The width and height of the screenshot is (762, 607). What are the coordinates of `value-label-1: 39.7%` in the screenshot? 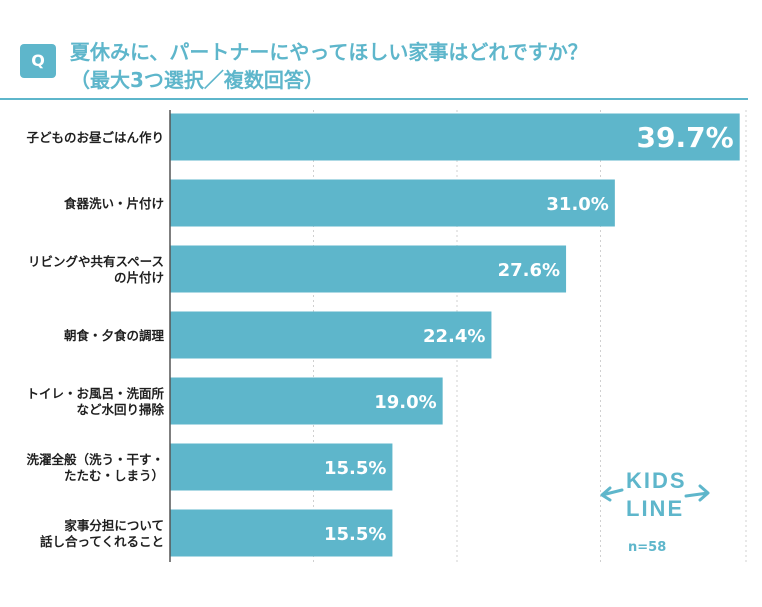 It's located at (685, 137).